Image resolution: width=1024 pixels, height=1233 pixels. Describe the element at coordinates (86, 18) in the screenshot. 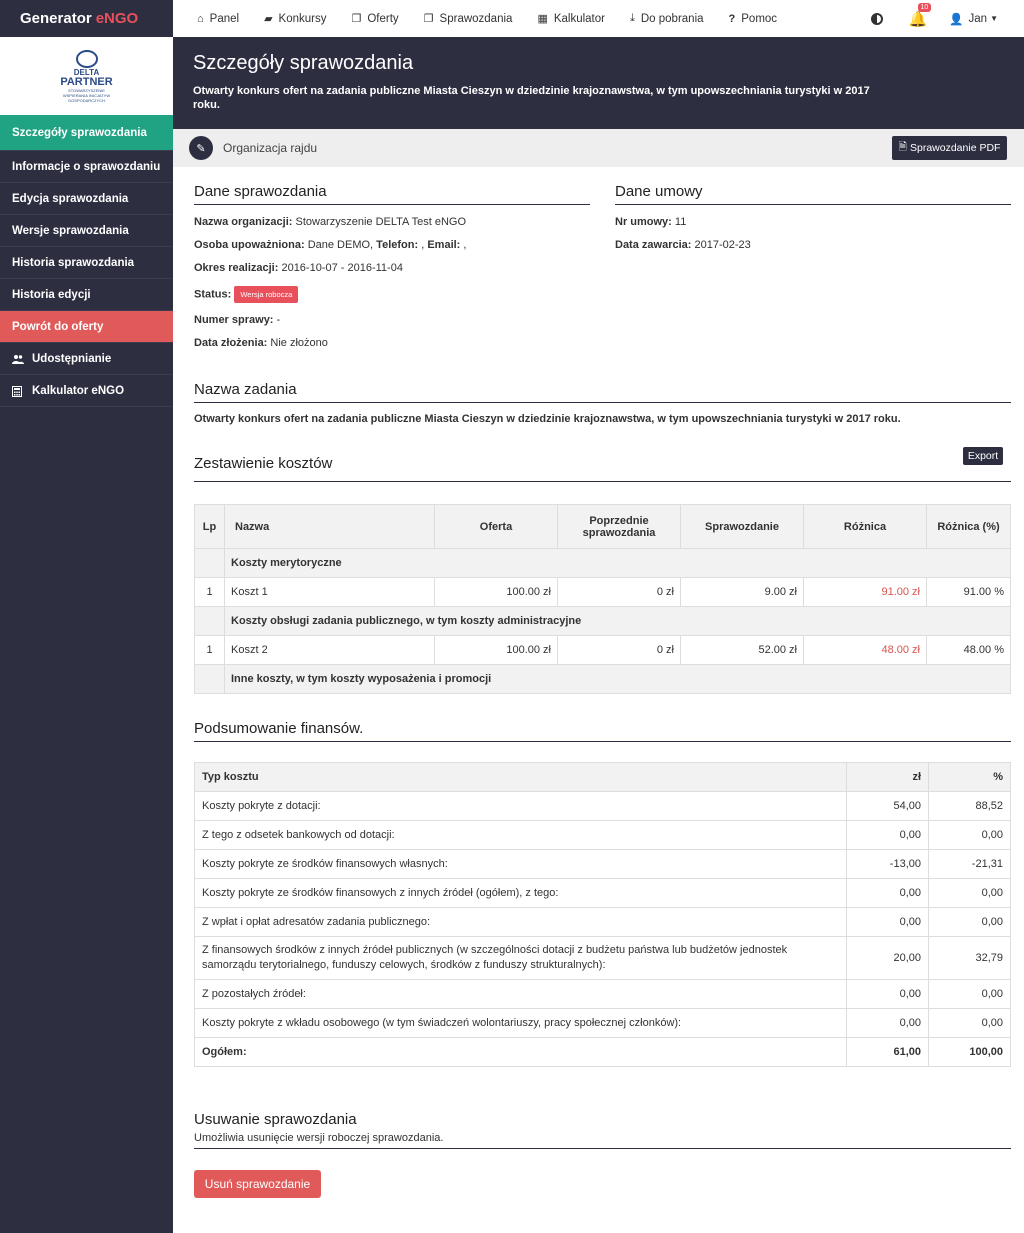

I see `app-brand: Generator eNGO` at that location.